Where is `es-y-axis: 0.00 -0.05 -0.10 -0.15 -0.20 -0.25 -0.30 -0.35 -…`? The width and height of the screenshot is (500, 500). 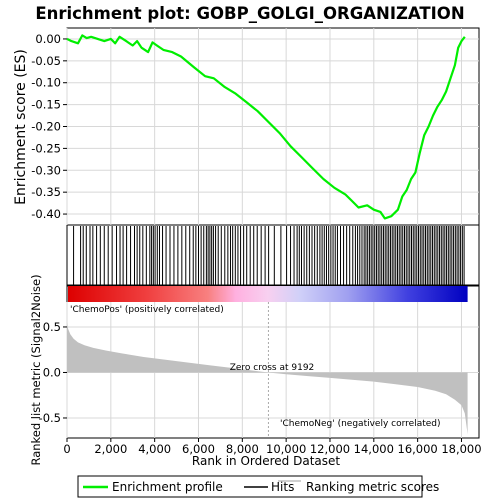
es-y-axis: 0.00 -0.05 -0.10 -0.15 -0.20 -0.25 -0.30 -0.35 -… is located at coordinates (49, 126).